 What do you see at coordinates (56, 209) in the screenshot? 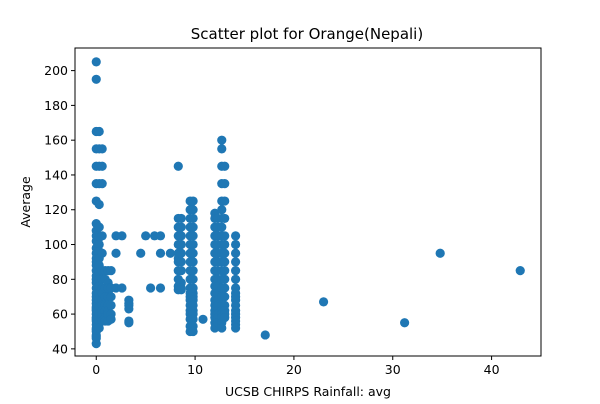
I see `y-tick-label: 120` at bounding box center [56, 209].